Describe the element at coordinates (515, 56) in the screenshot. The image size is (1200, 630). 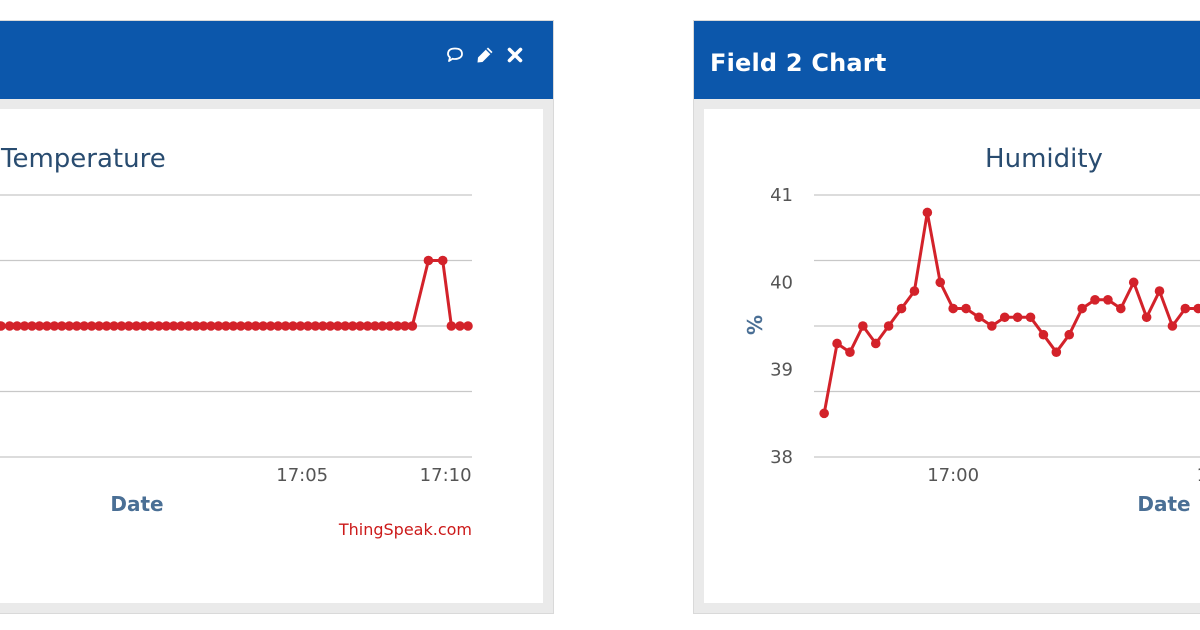
I see `close-icon` at that location.